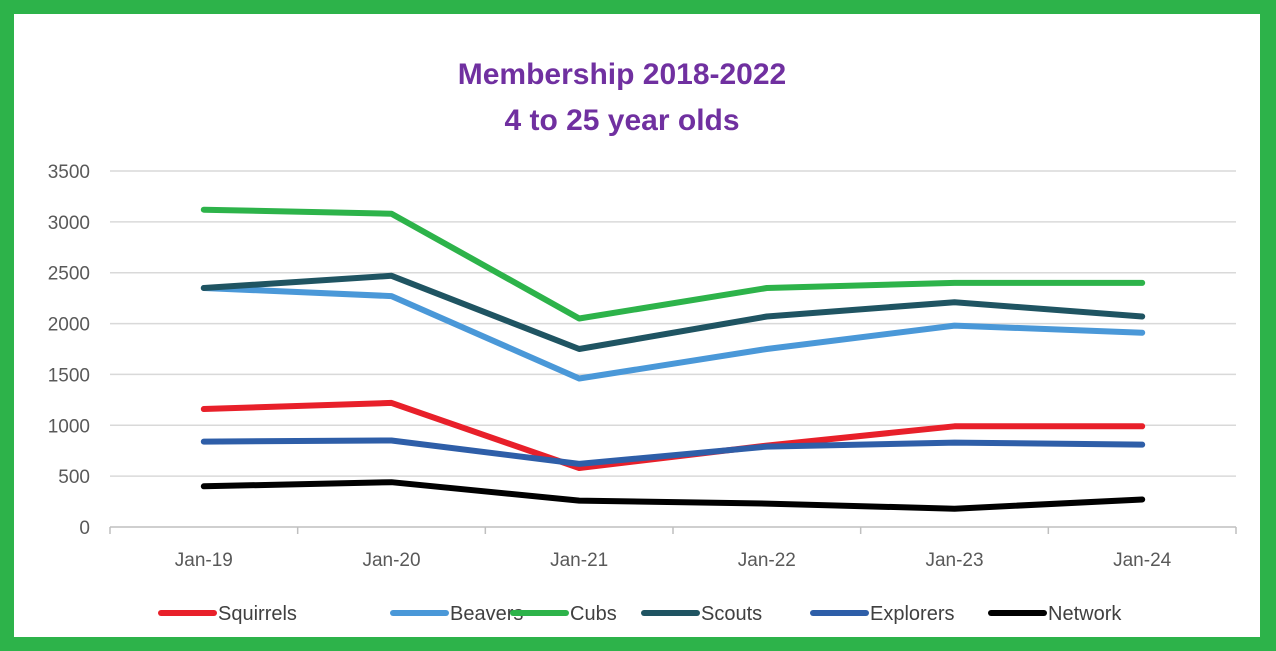  What do you see at coordinates (621, 120) in the screenshot?
I see `chart-title-line-2: 4 to 25 year olds` at bounding box center [621, 120].